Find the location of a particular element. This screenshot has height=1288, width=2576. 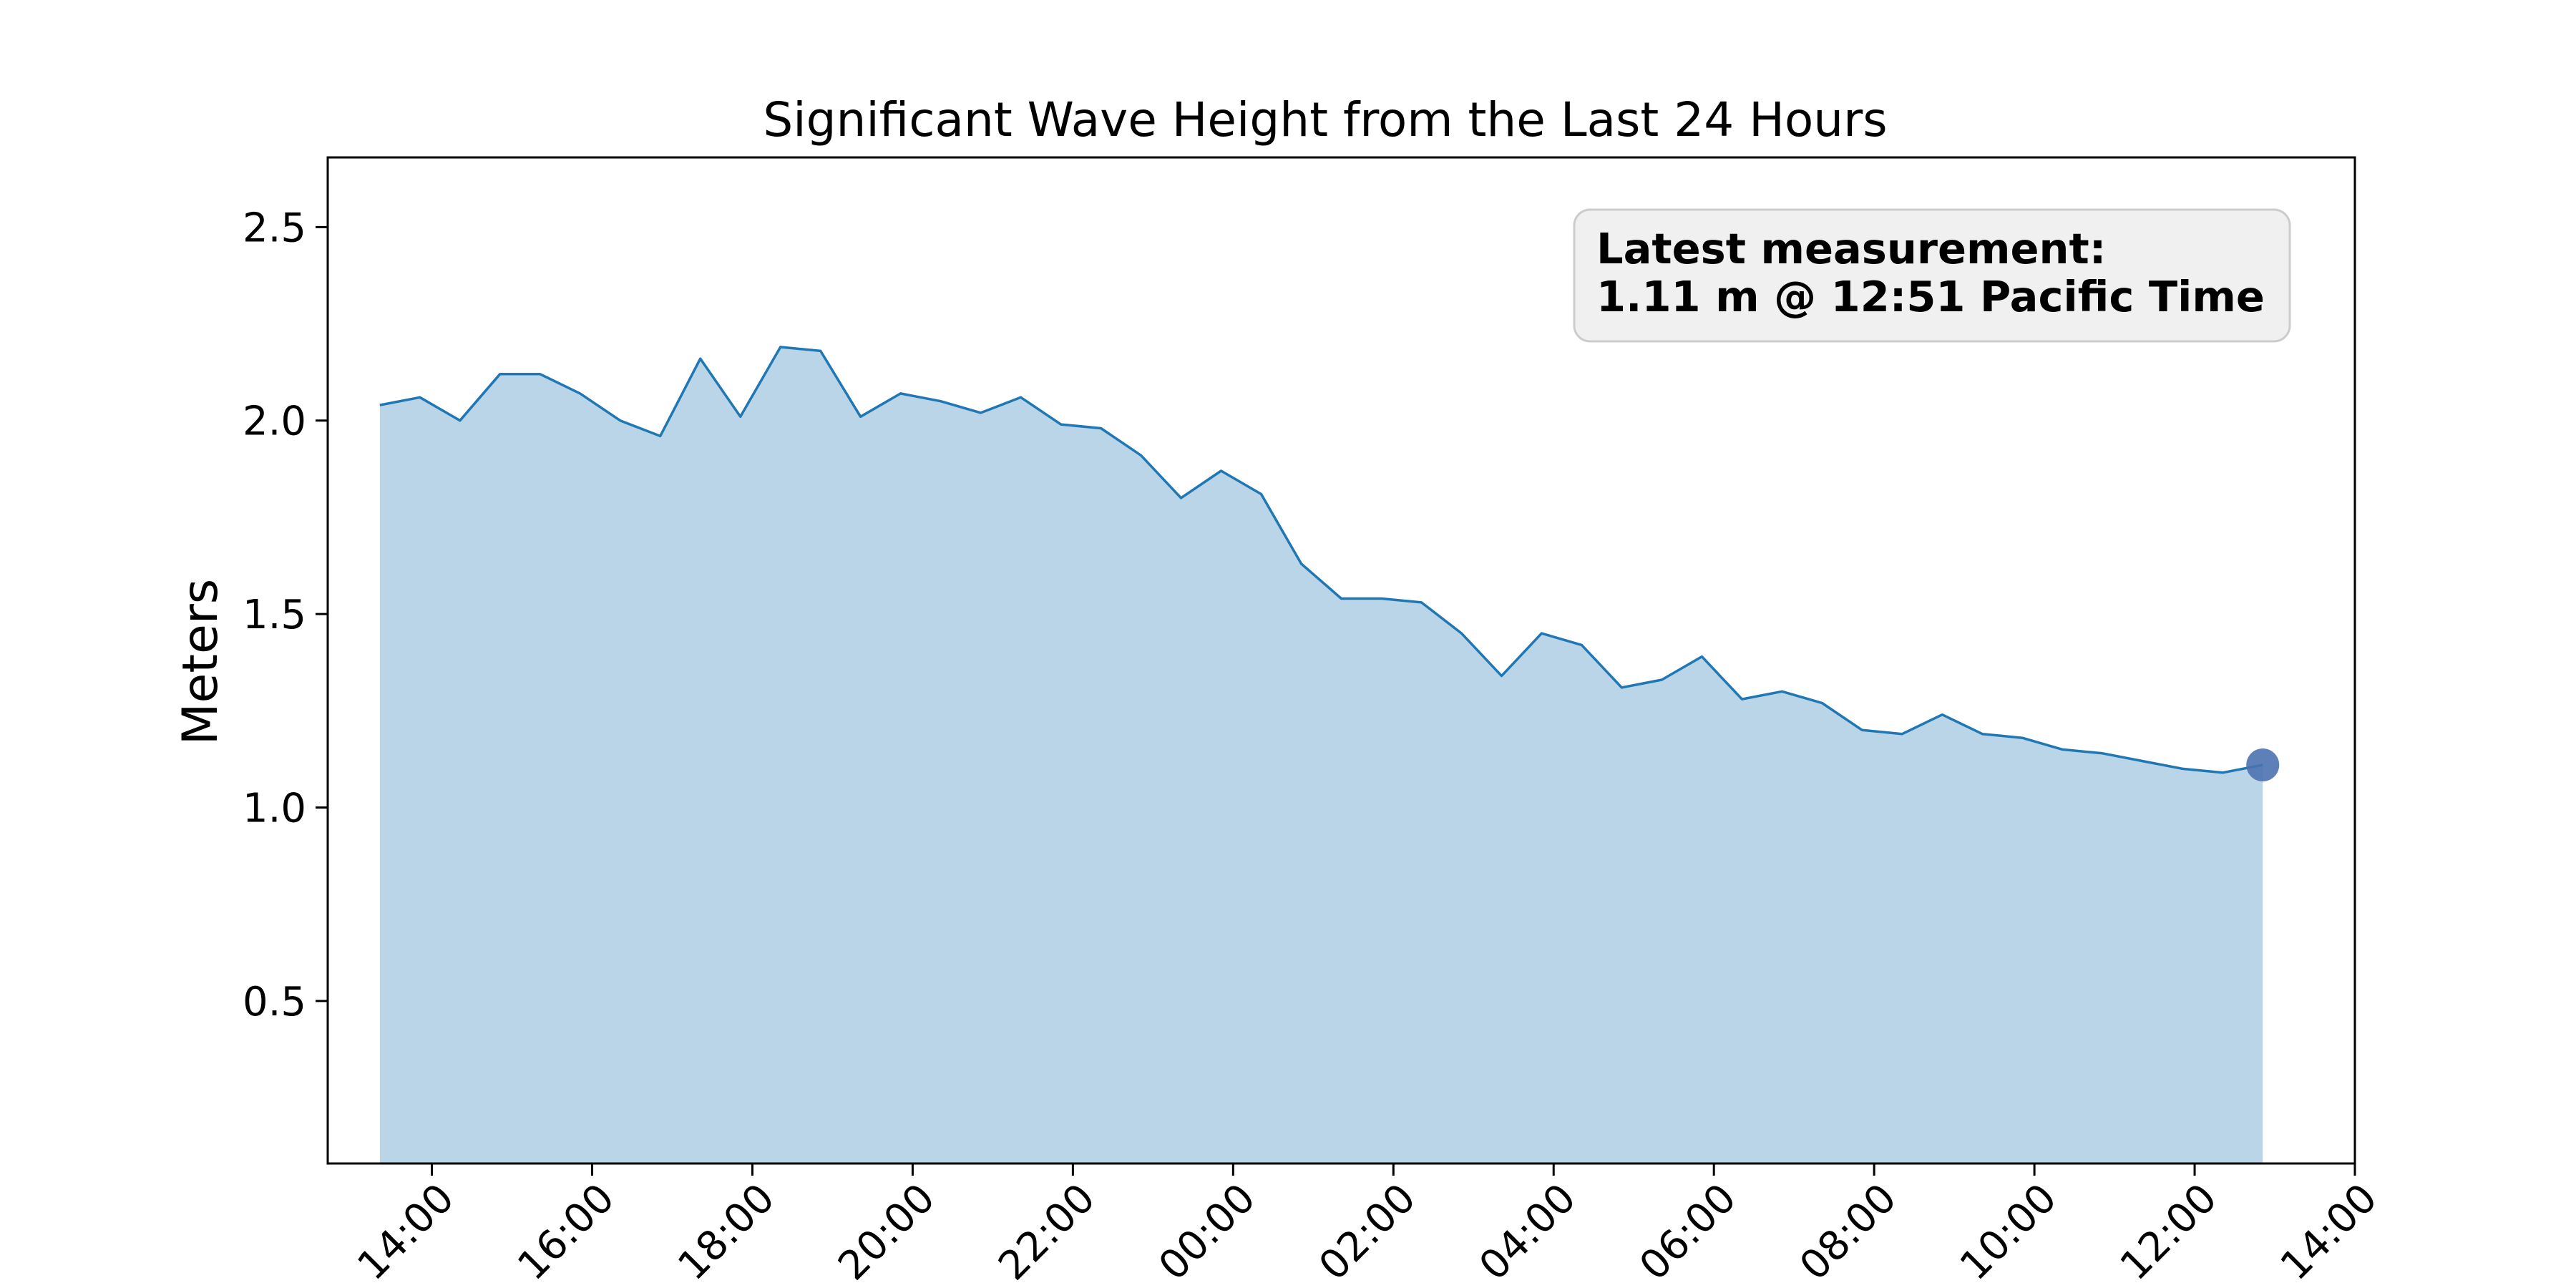

y-axis-title: Meters is located at coordinates (200, 662).